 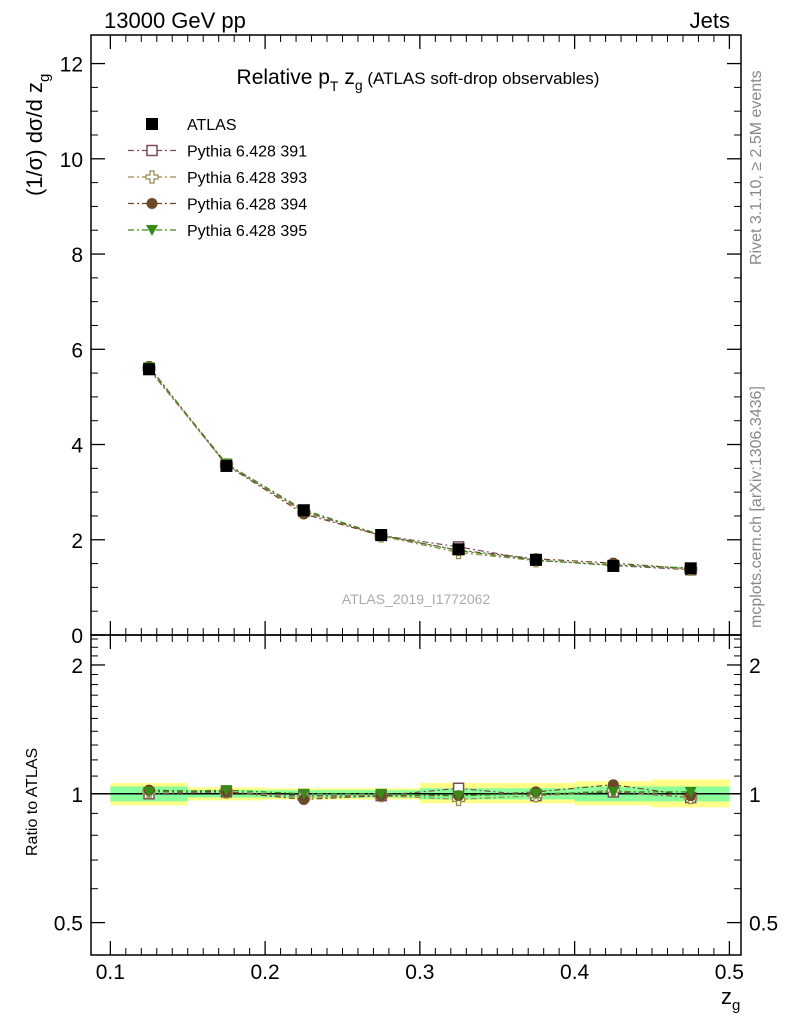 I want to click on x-tick-label: 0.3, so click(x=419, y=972).